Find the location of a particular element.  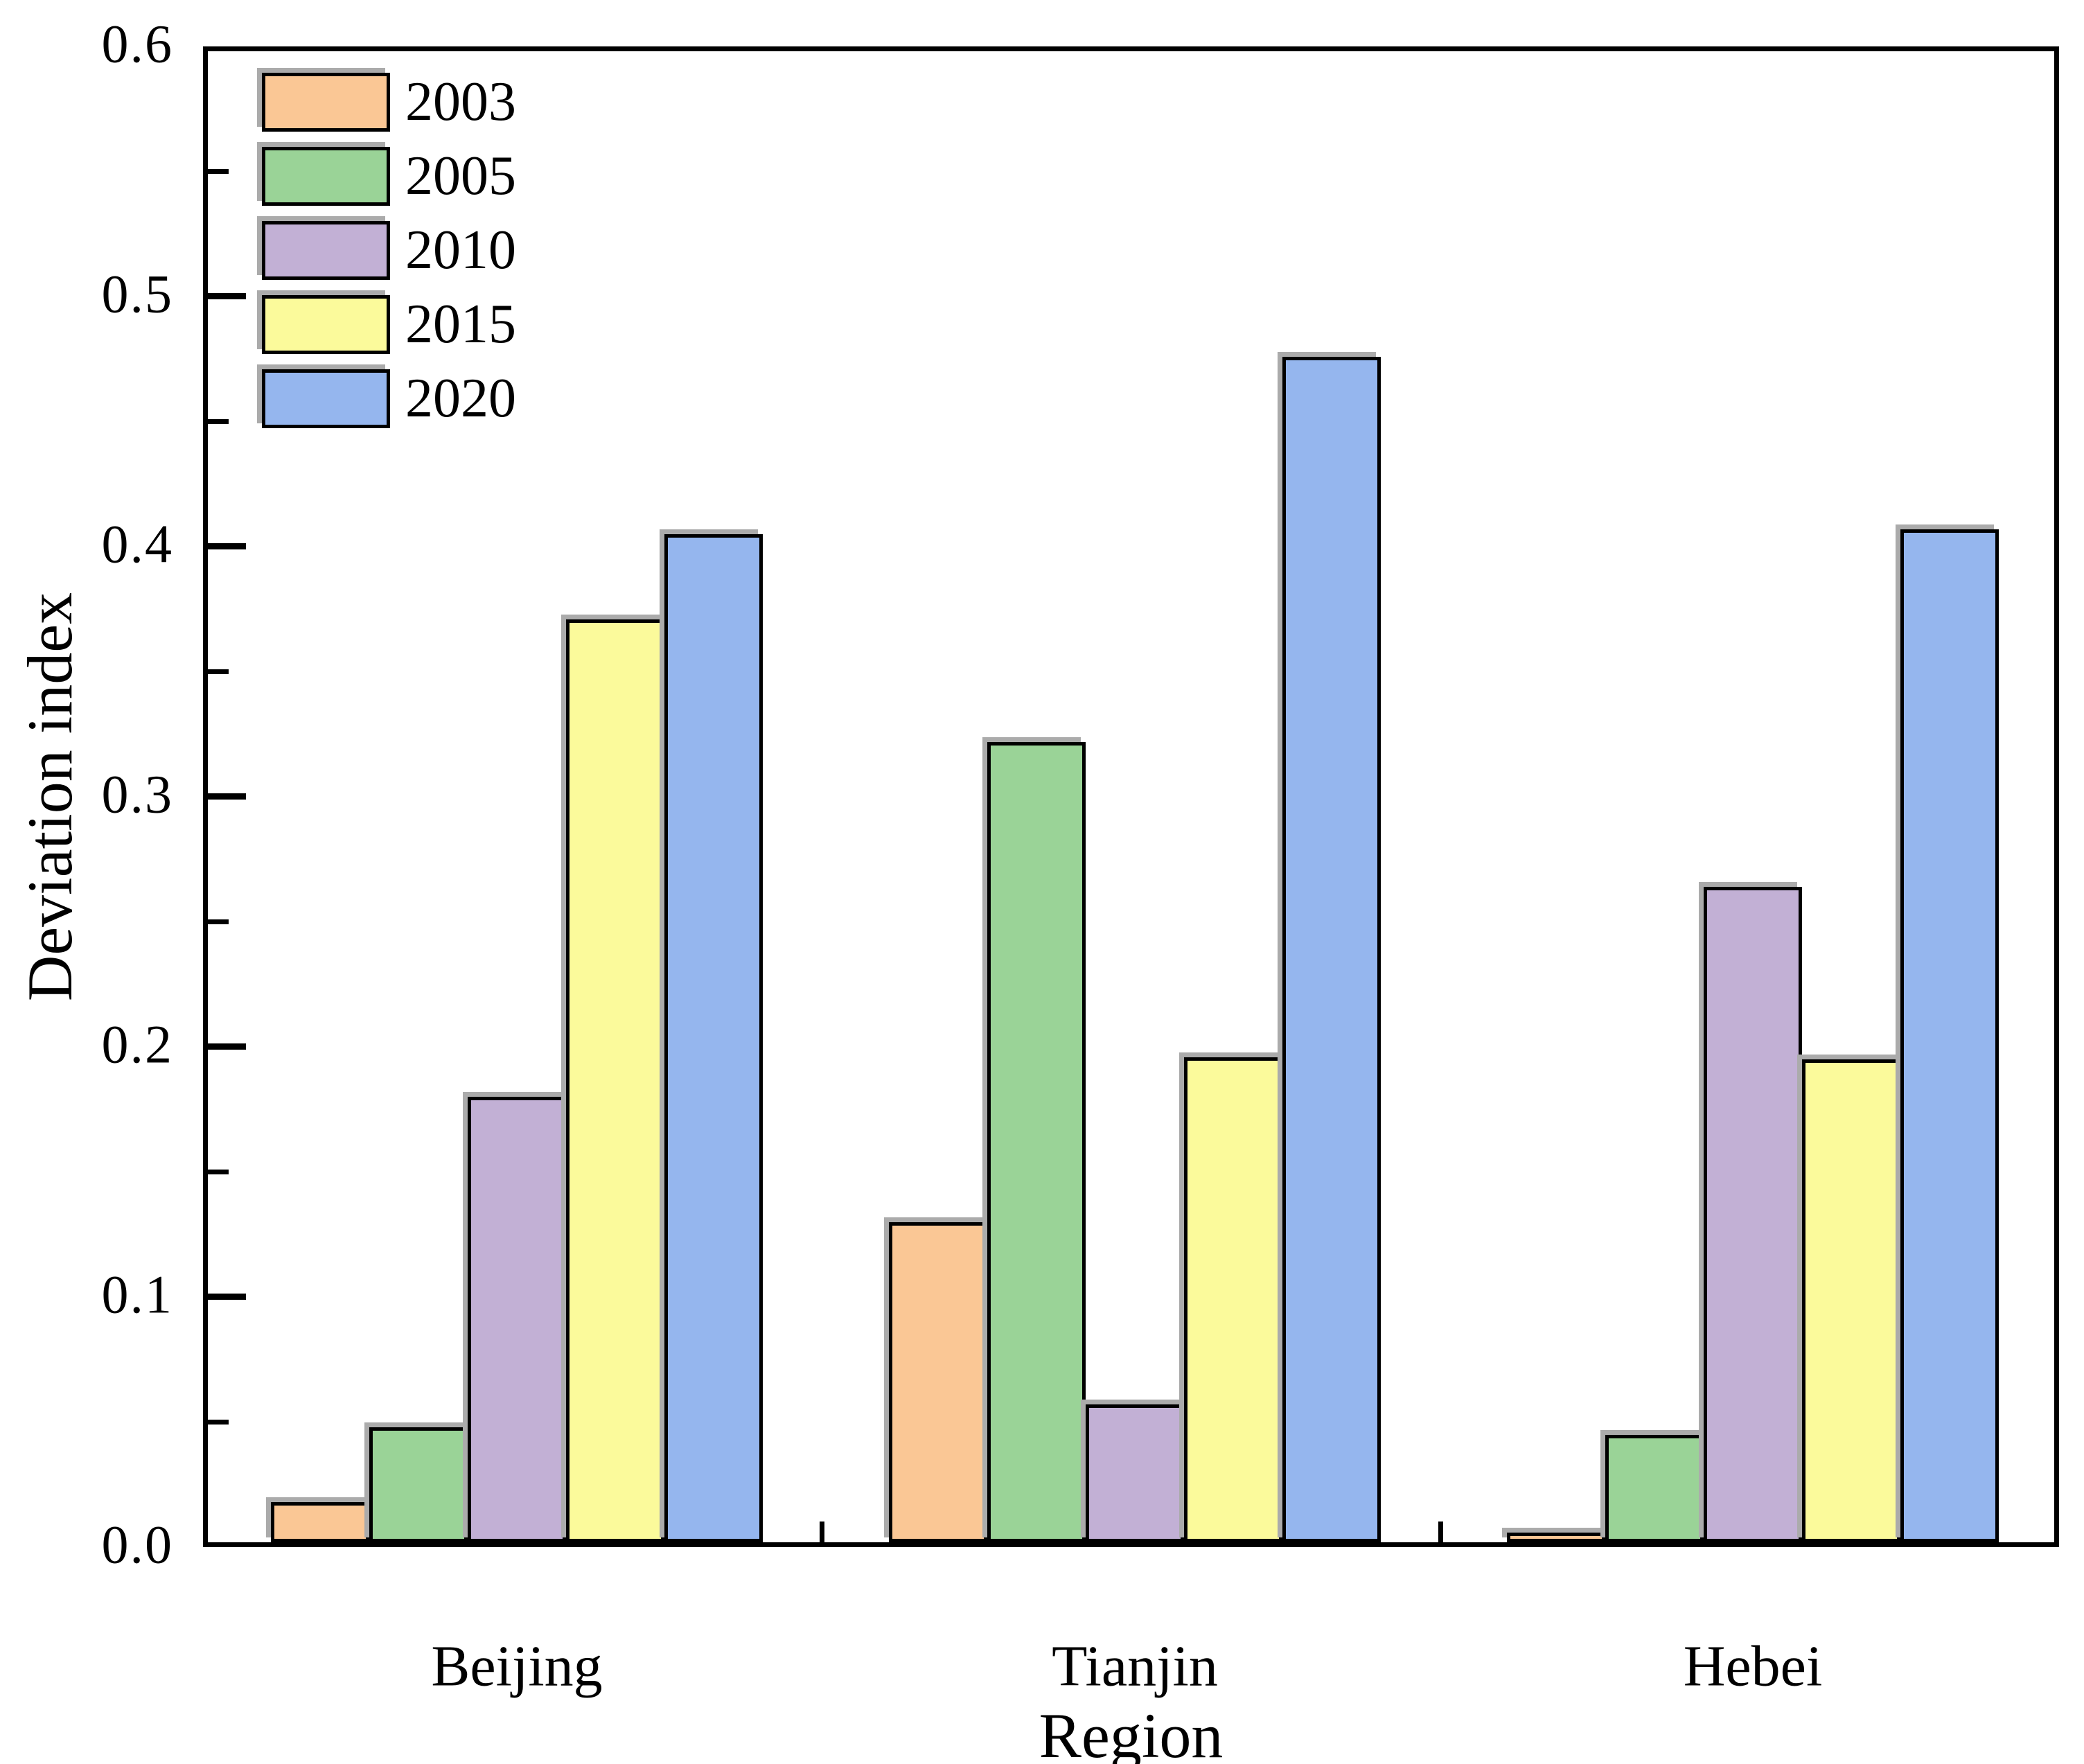

y-tick-label: 0.3 is located at coordinates (137, 794).